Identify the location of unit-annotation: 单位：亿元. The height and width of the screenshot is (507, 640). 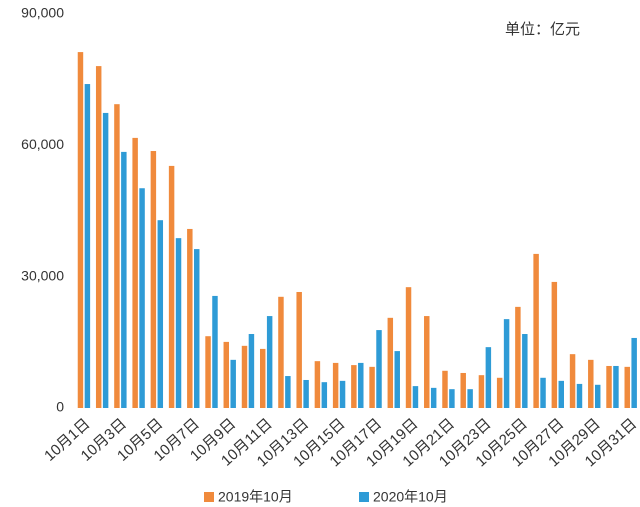
(542, 29).